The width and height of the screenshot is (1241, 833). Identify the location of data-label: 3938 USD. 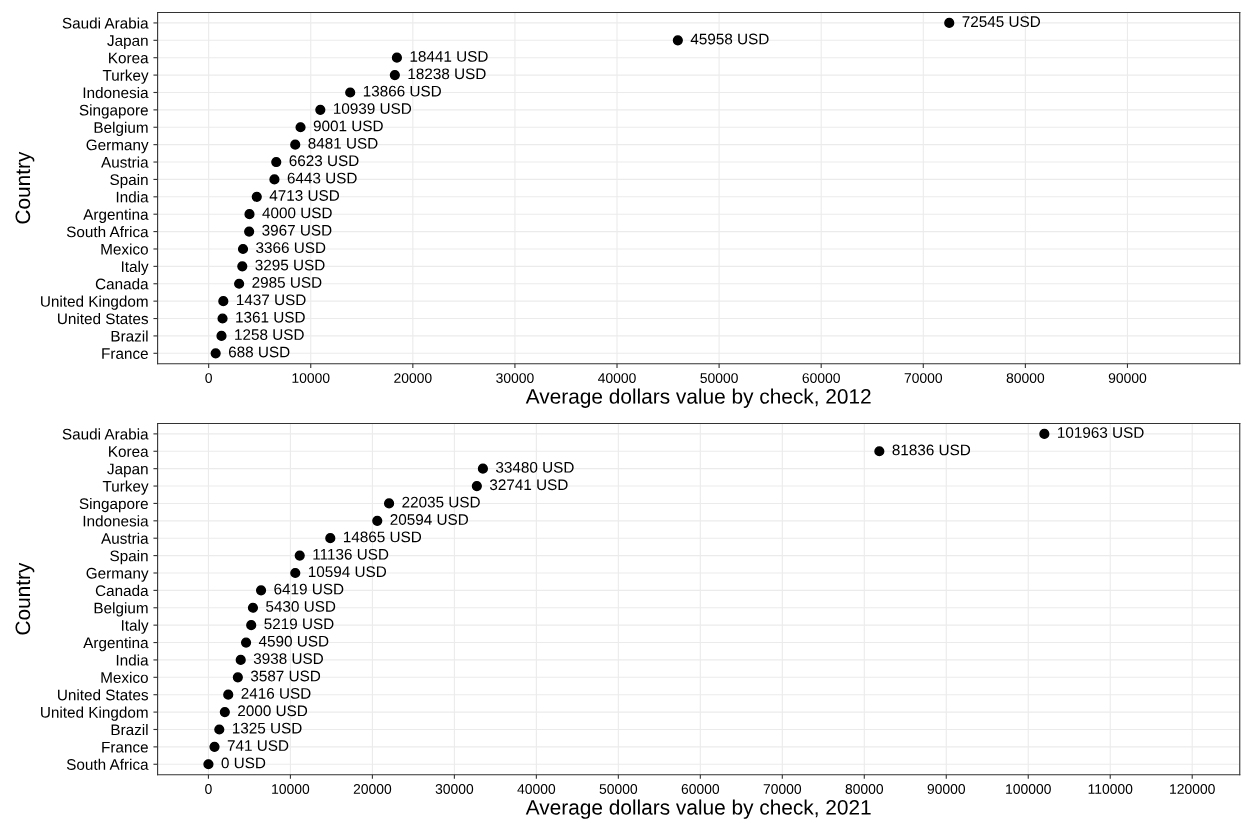
(288, 659).